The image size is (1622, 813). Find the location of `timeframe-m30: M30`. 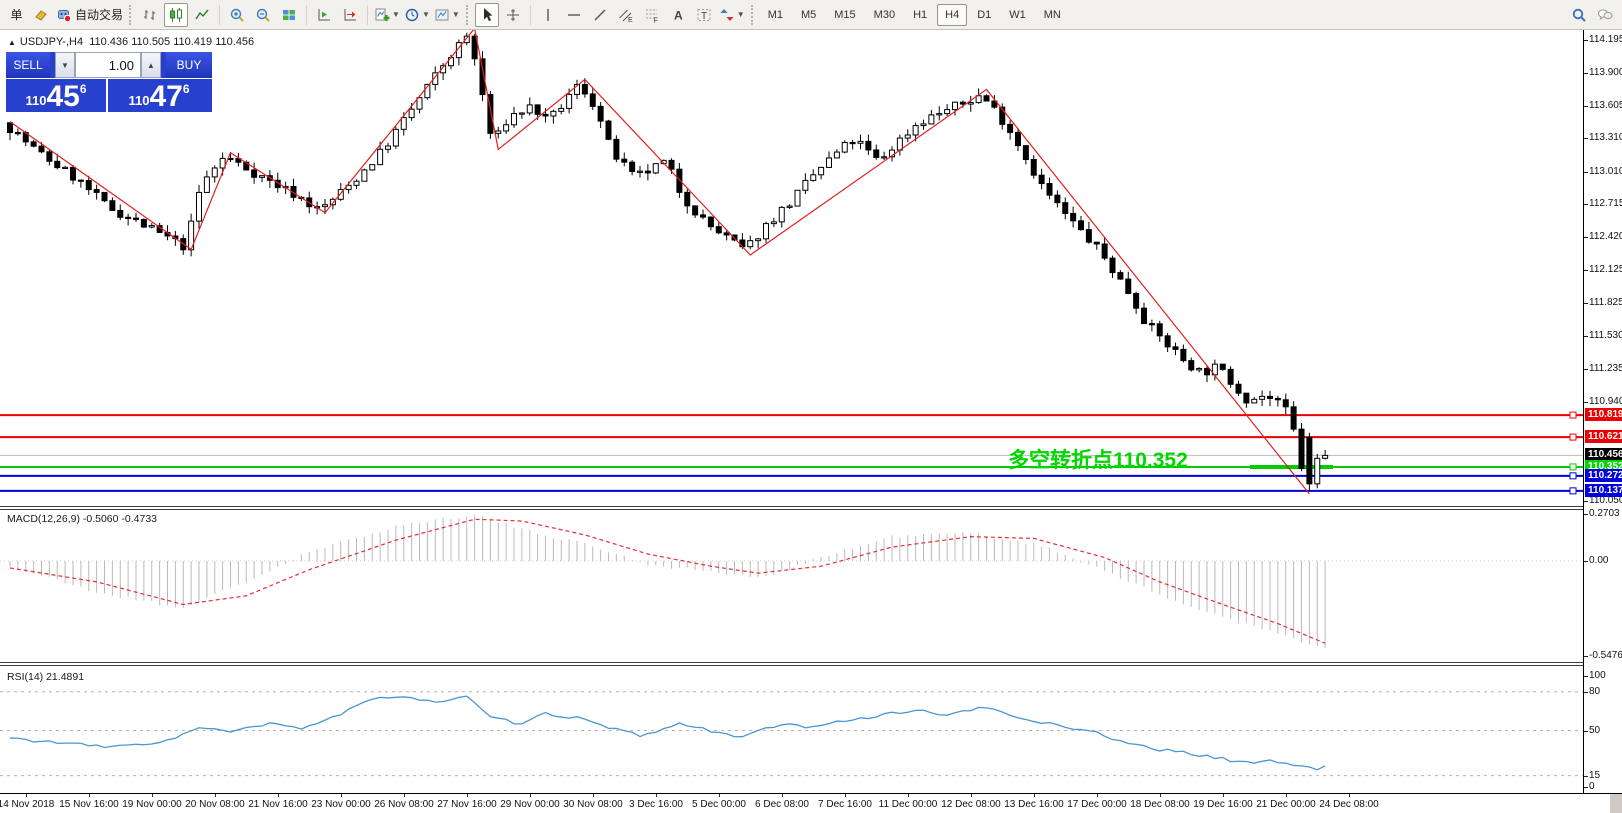

timeframe-m30: M30 is located at coordinates (884, 15).